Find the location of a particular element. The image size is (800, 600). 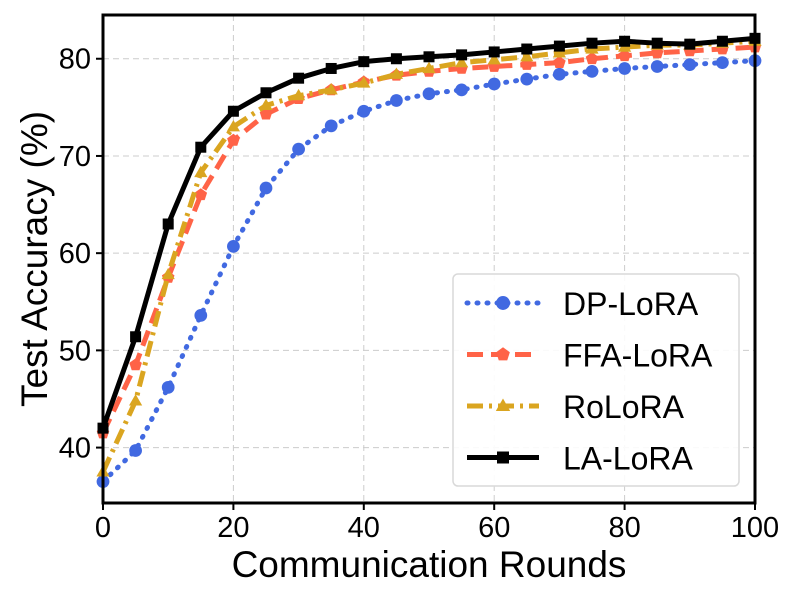

legend-entry-la-lora: LA-LoRA is located at coordinates (580, 459).